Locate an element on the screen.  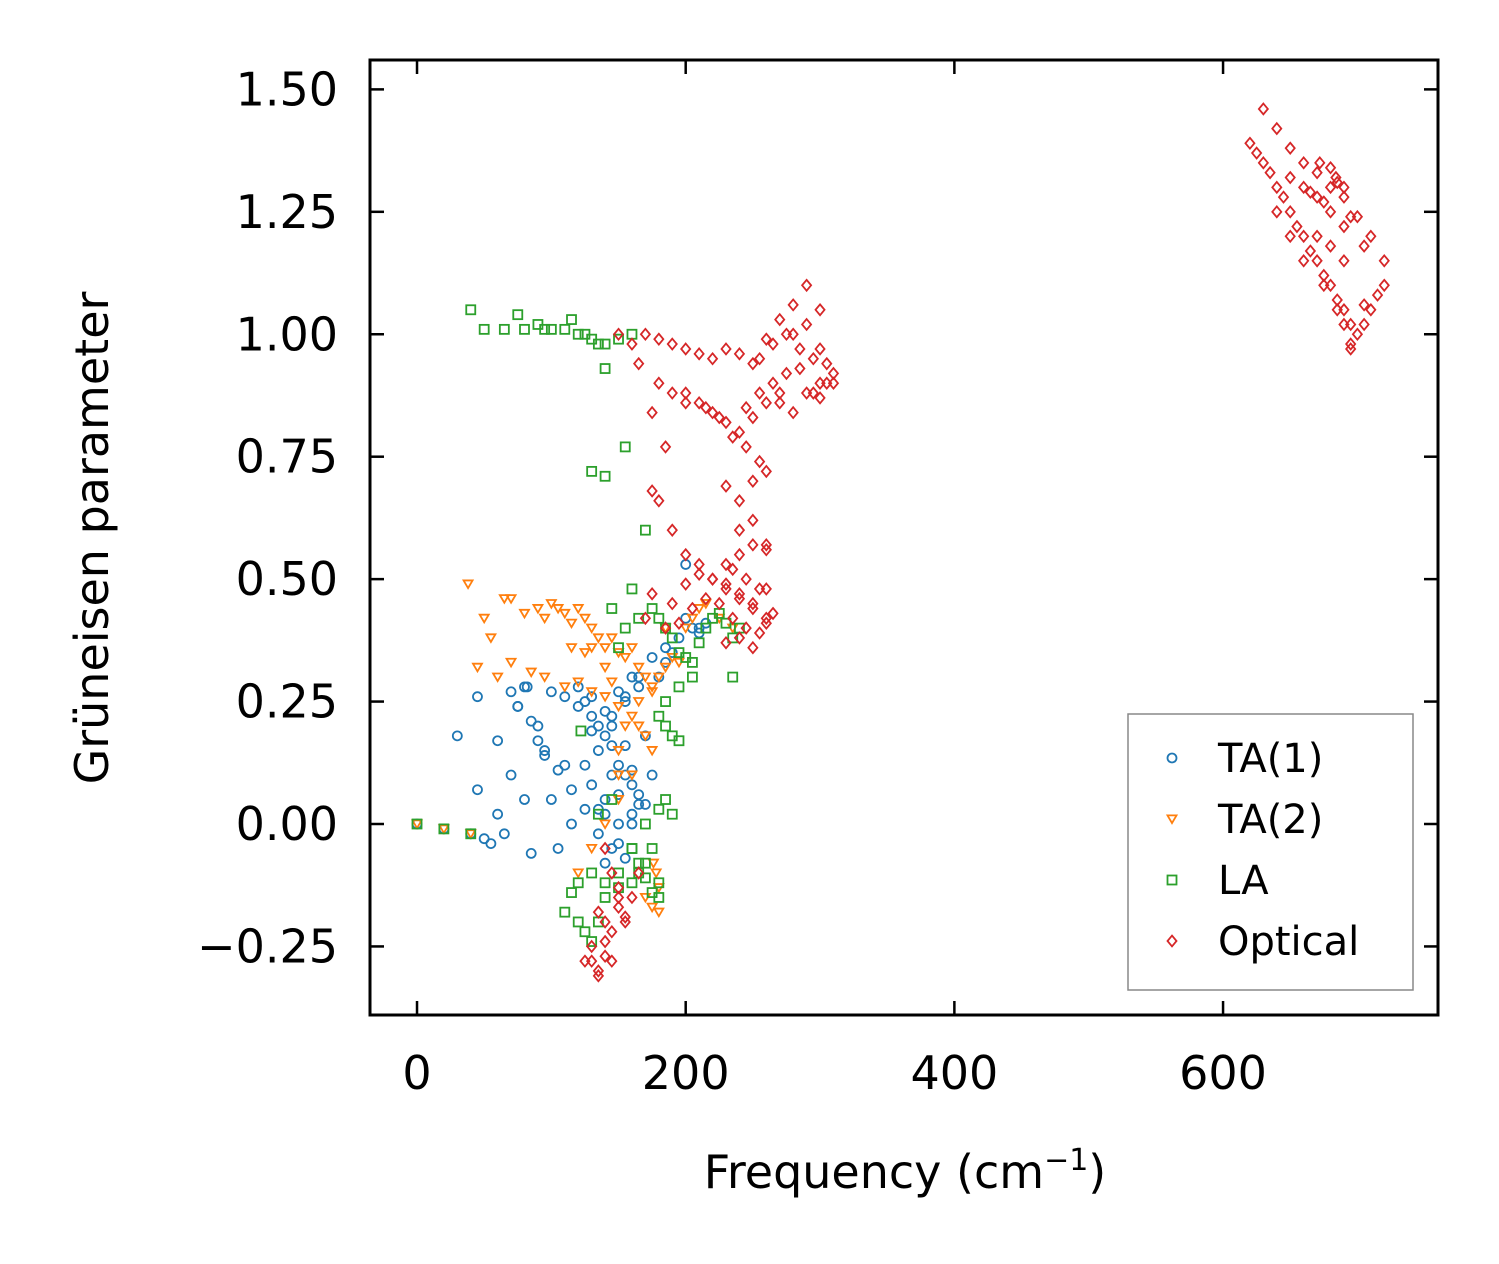
x-axis-label-close: ) is located at coordinates (1097, 1172).